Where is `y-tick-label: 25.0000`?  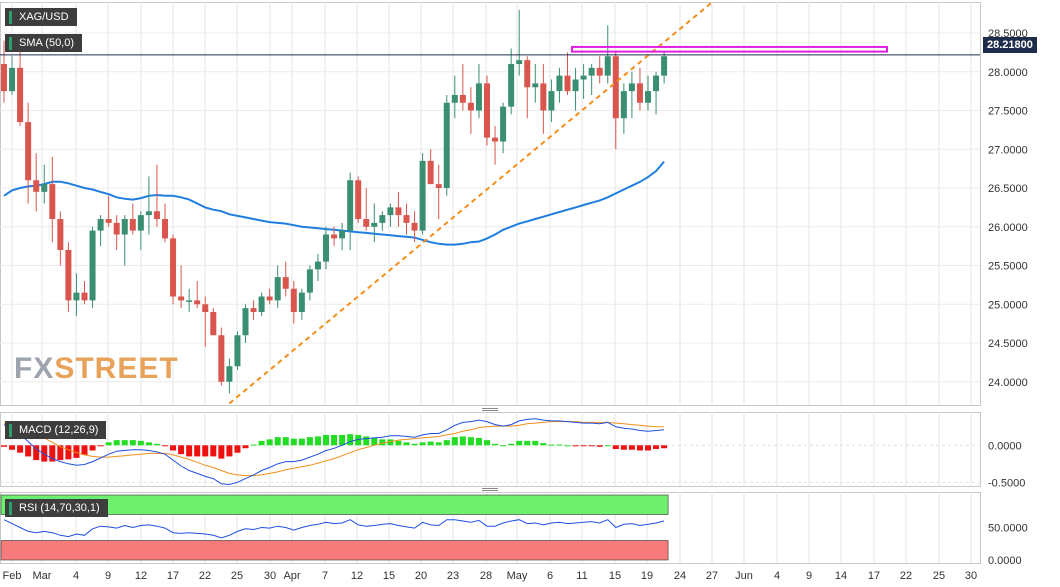
y-tick-label: 25.0000 is located at coordinates (1008, 305).